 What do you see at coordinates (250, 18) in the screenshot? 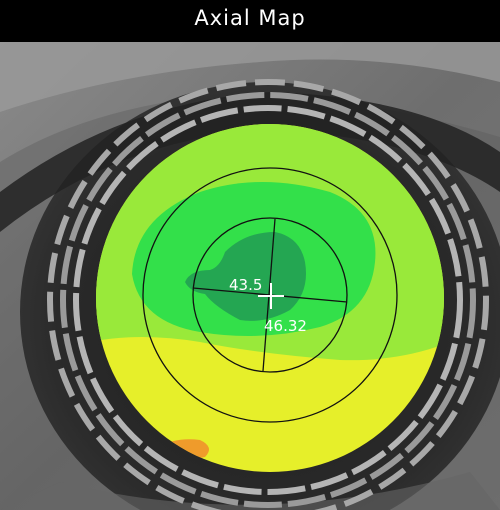
I see `window-title: Axial Map` at bounding box center [250, 18].